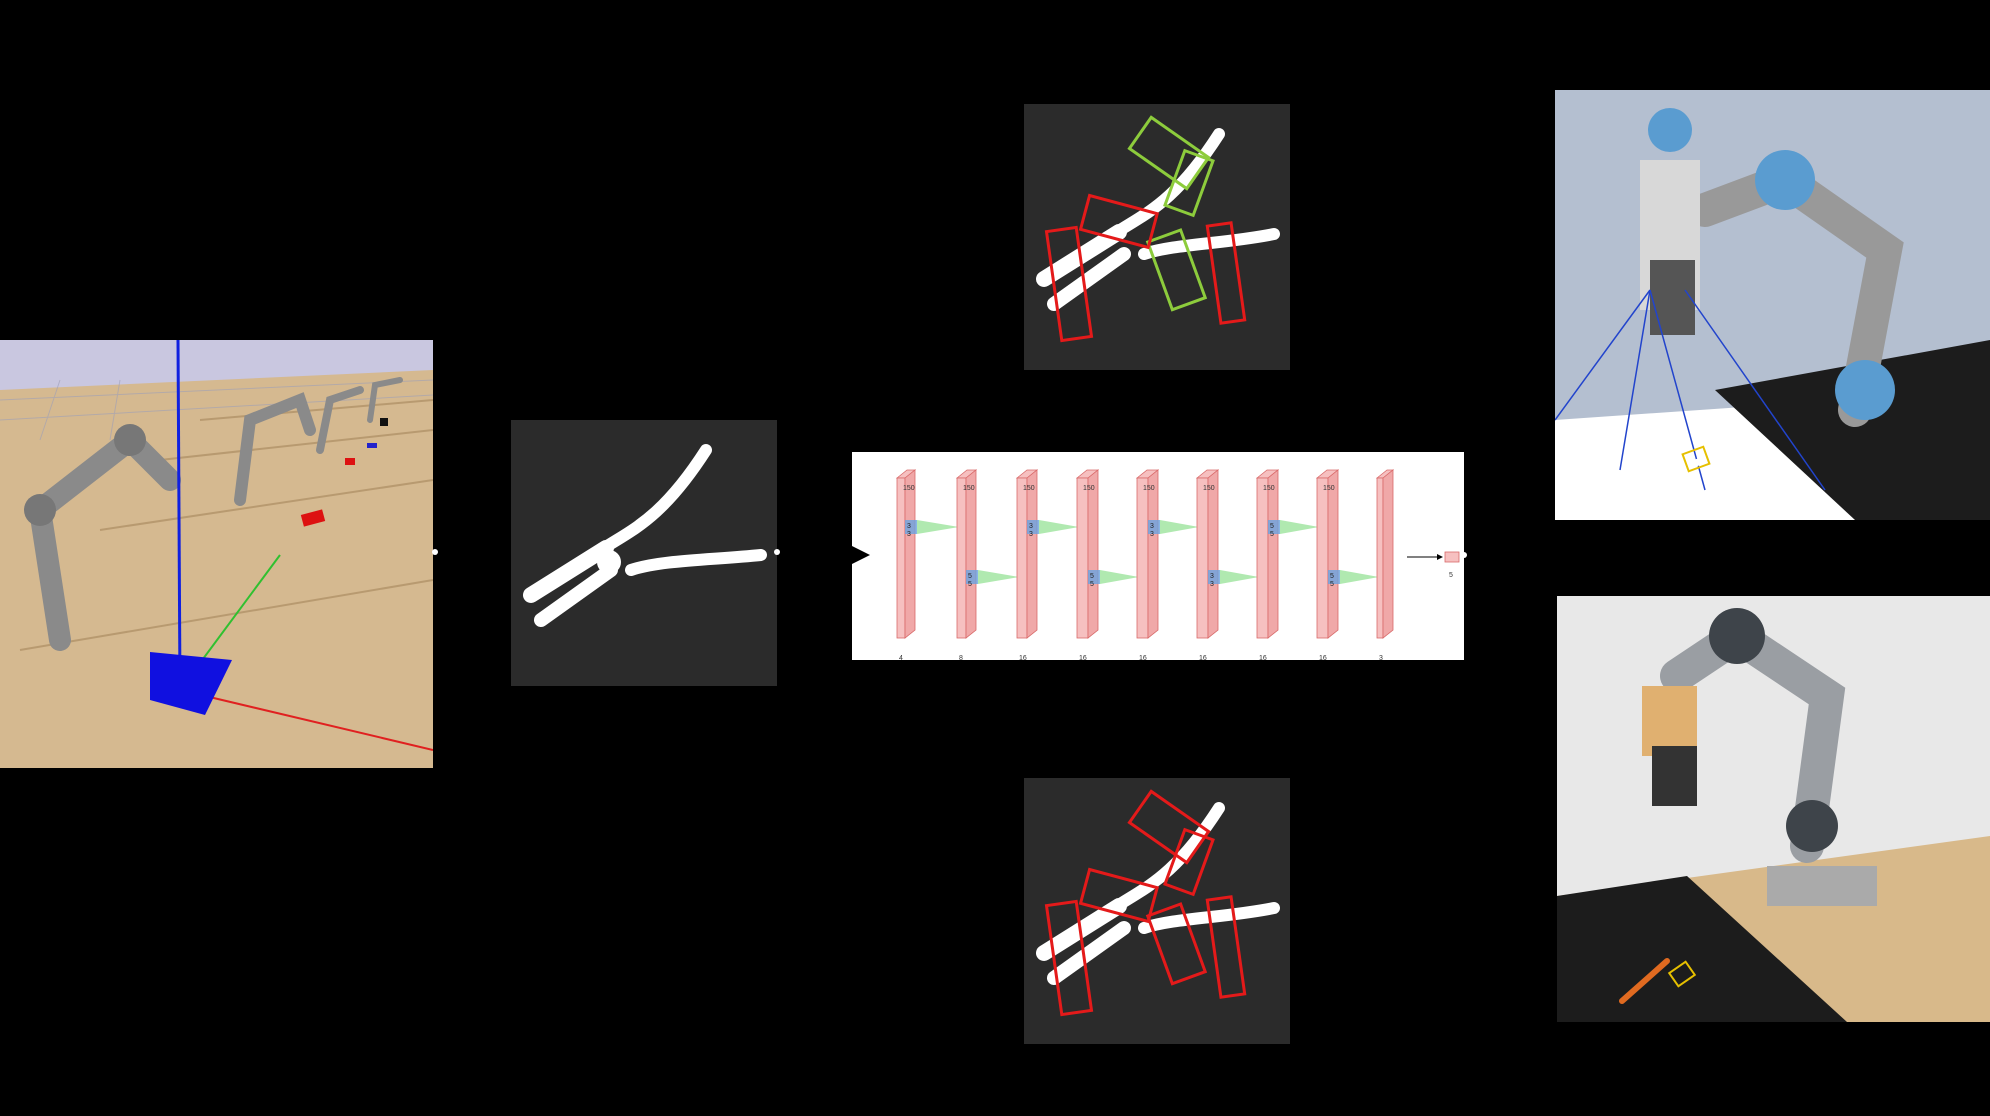 The image size is (1990, 1116). What do you see at coordinates (1773, 809) in the screenshot?
I see `real-robot-grasp` at bounding box center [1773, 809].